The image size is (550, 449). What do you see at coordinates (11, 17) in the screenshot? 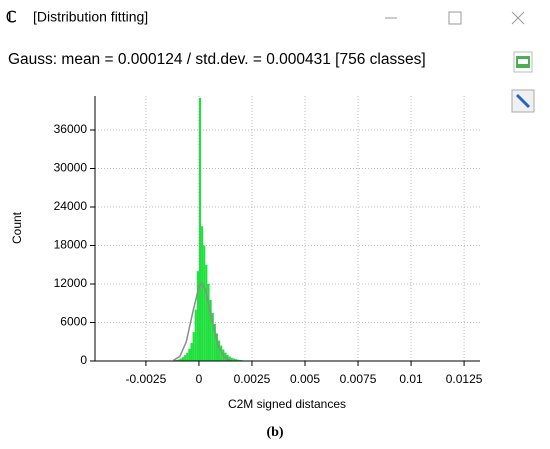
I see `app-logo: ℂ` at bounding box center [11, 17].